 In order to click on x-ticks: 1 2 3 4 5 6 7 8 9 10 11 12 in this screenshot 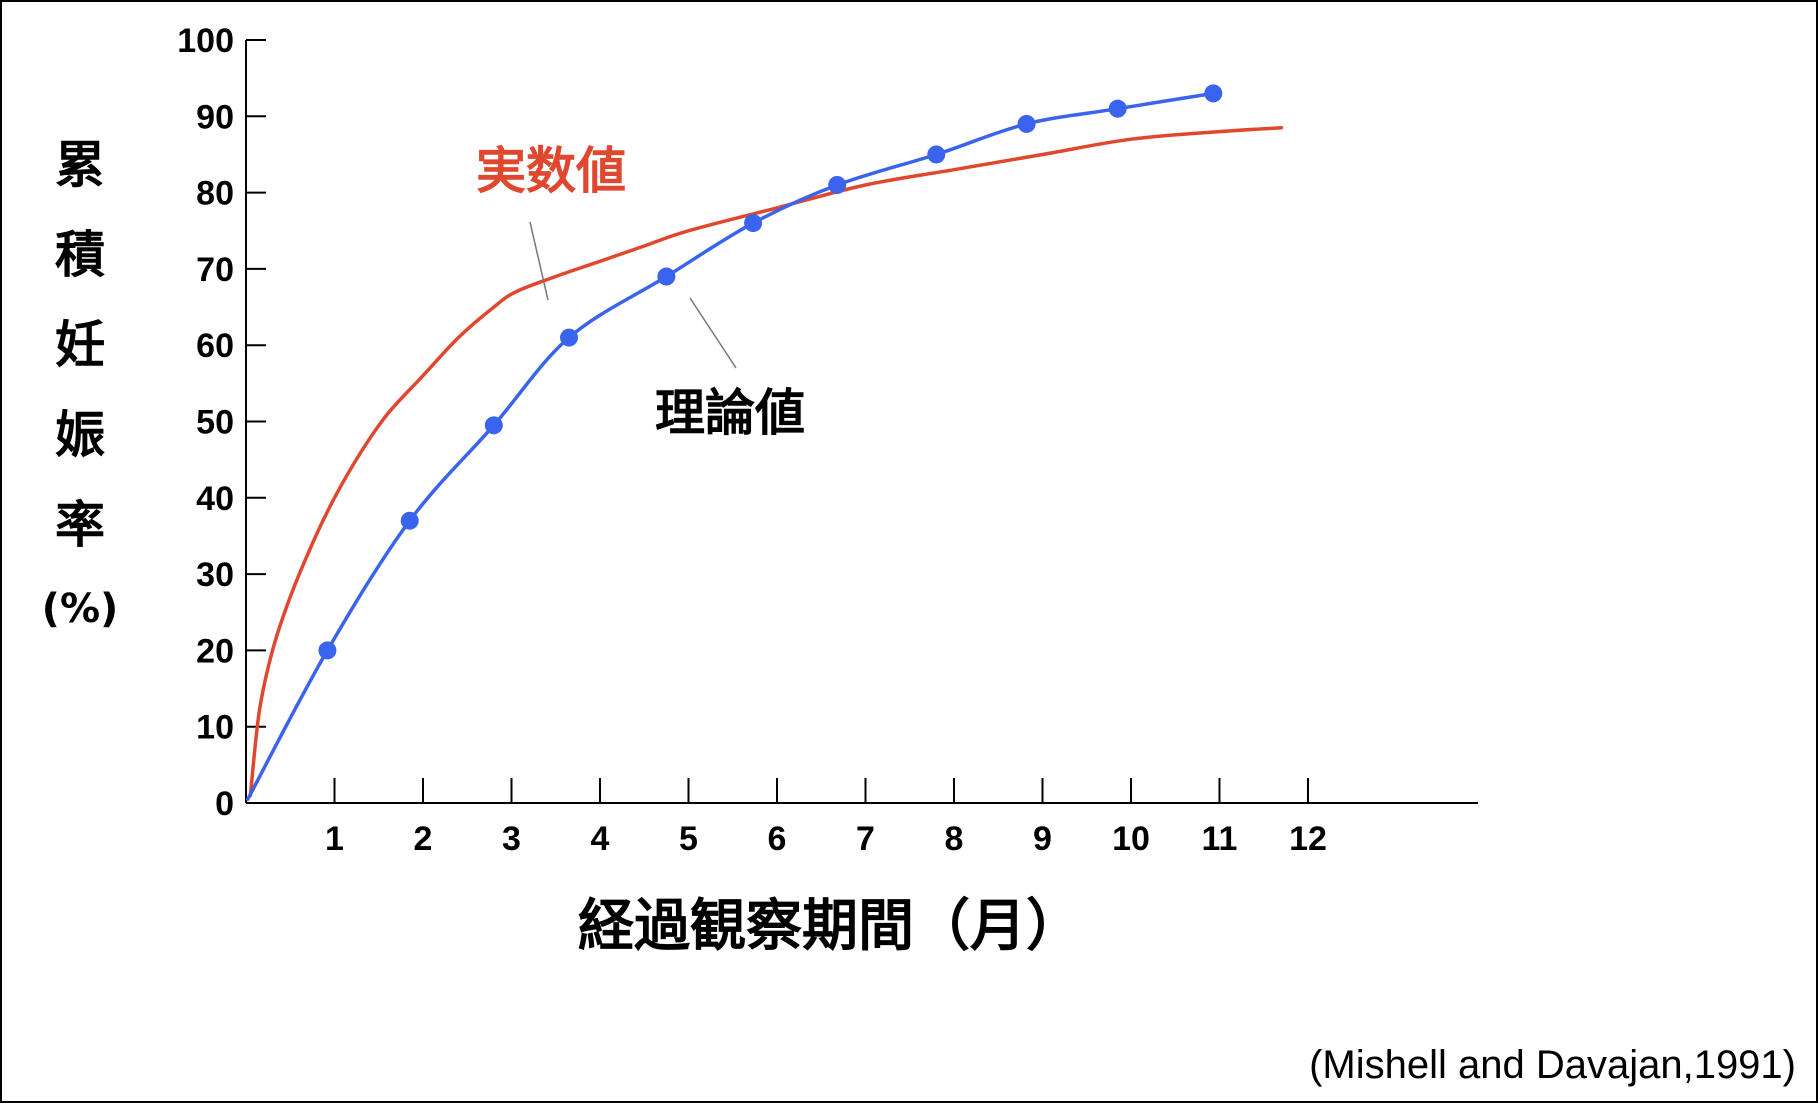, I will do `click(826, 818)`.